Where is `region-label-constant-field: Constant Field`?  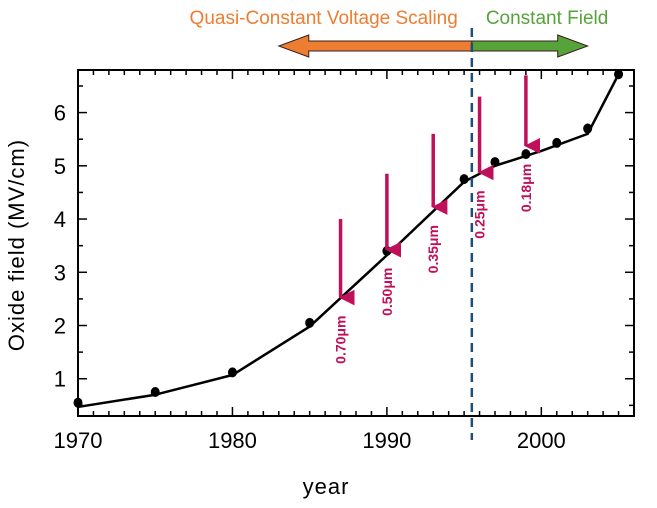
region-label-constant-field: Constant Field is located at coordinates (547, 18).